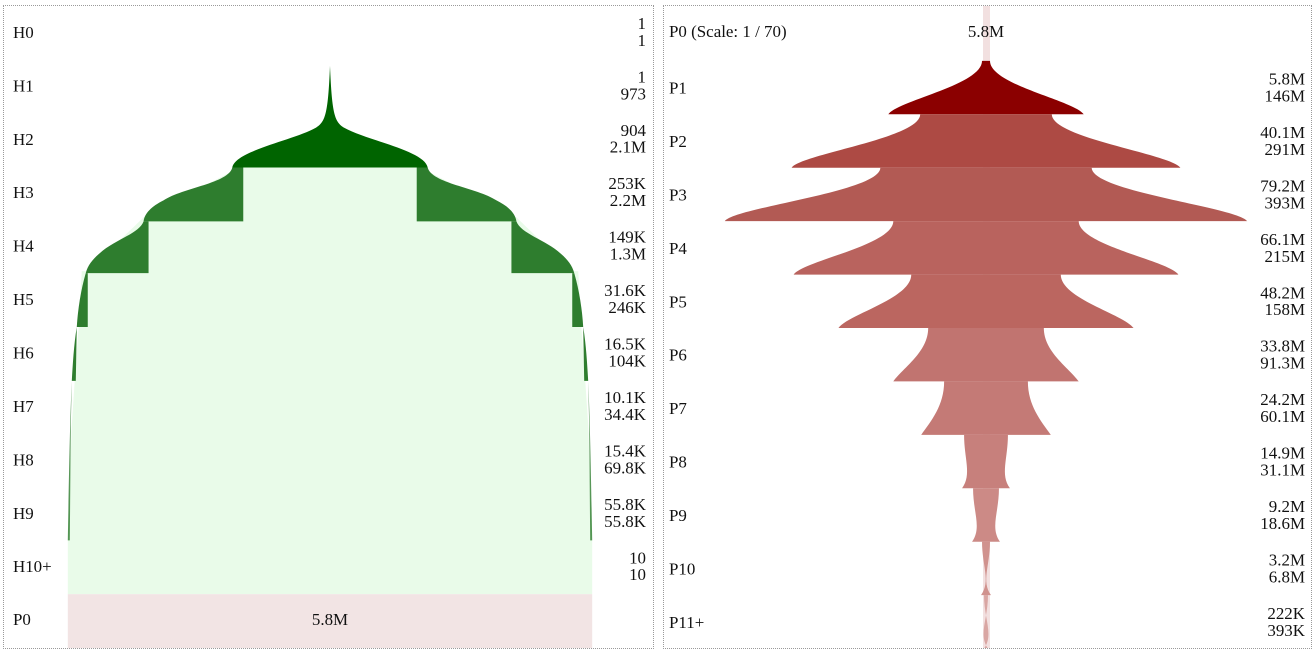 Image resolution: width=1314 pixels, height=651 pixels. What do you see at coordinates (1282, 453) in the screenshot?
I see `path-row-top-value: 14.9M` at bounding box center [1282, 453].